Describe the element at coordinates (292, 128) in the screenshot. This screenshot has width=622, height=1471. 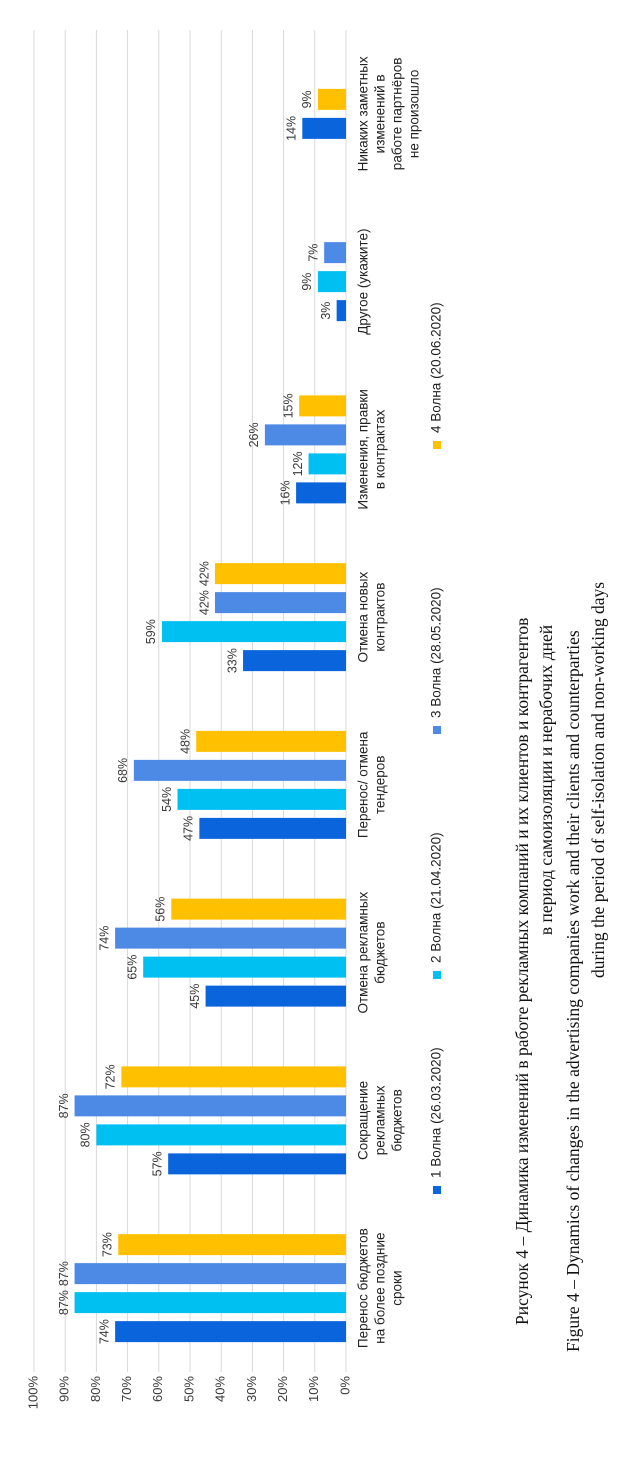
I see `data-label: 14%` at that location.